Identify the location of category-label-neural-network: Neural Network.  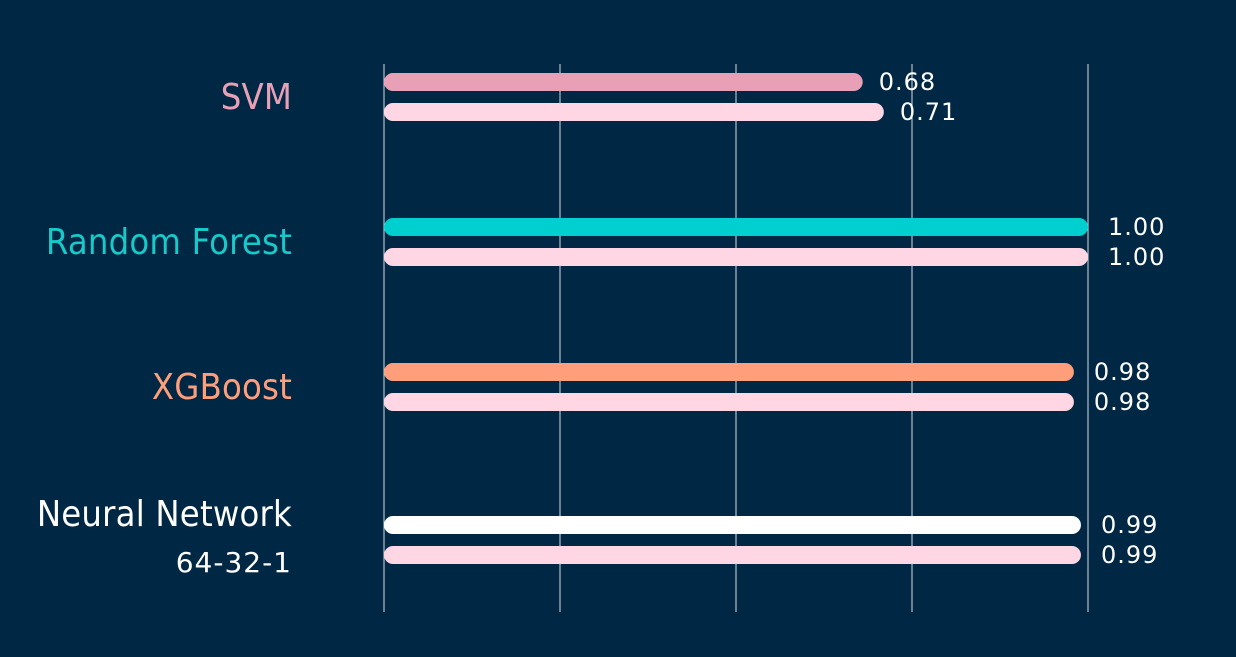
(164, 514).